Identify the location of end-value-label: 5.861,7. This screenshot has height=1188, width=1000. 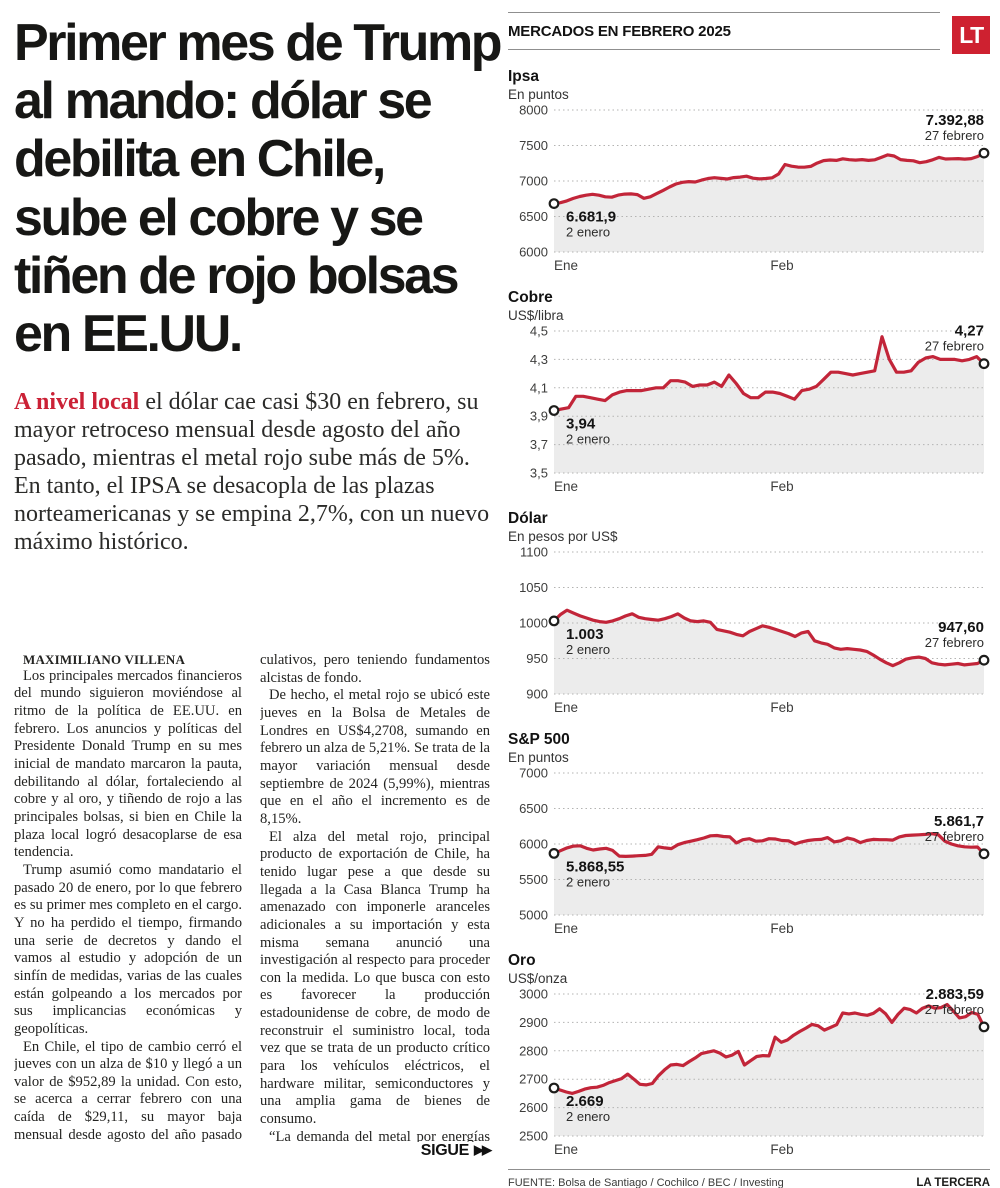
(959, 821).